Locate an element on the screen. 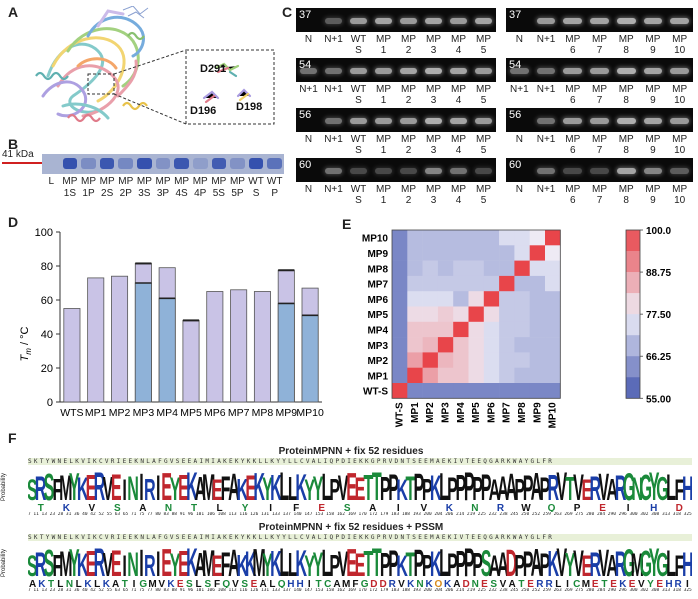 The image size is (698, 599). sds-lane-label-bottom: 4S is located at coordinates (181, 193).